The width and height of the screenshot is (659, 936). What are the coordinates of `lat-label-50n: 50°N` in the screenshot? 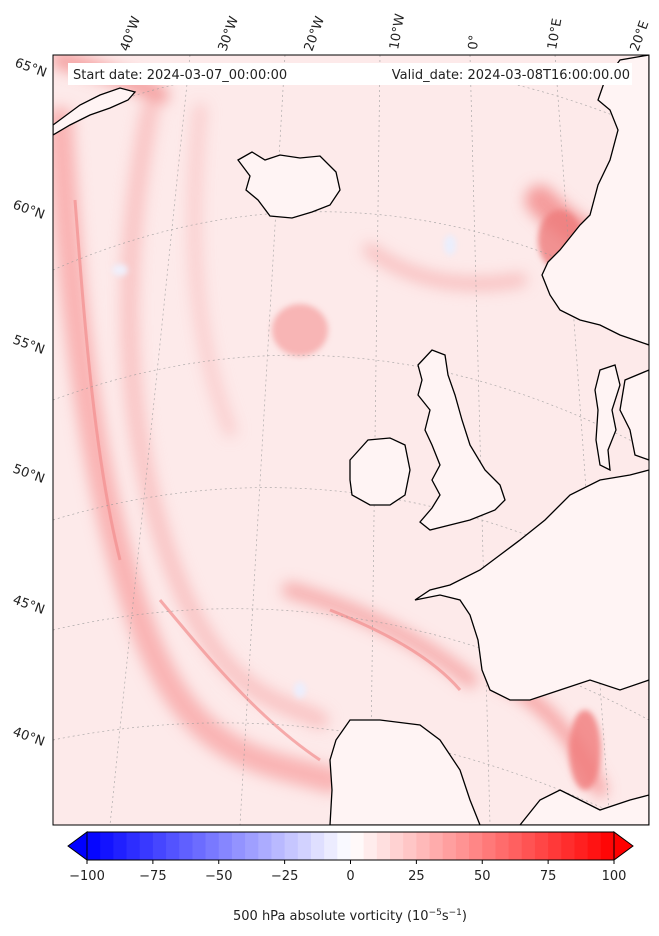 It's located at (29, 474).